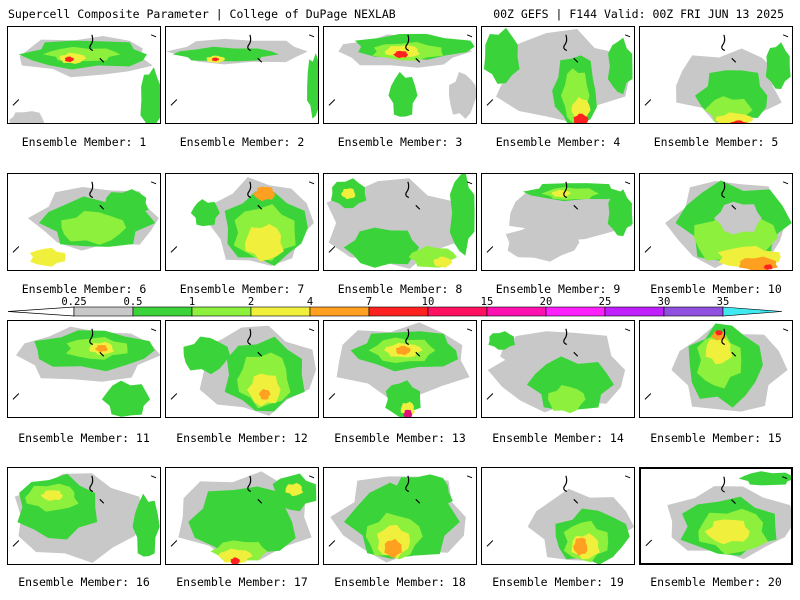 The image size is (800, 600). Describe the element at coordinates (487, 302) in the screenshot. I see `colorbar-tick: 15` at that location.